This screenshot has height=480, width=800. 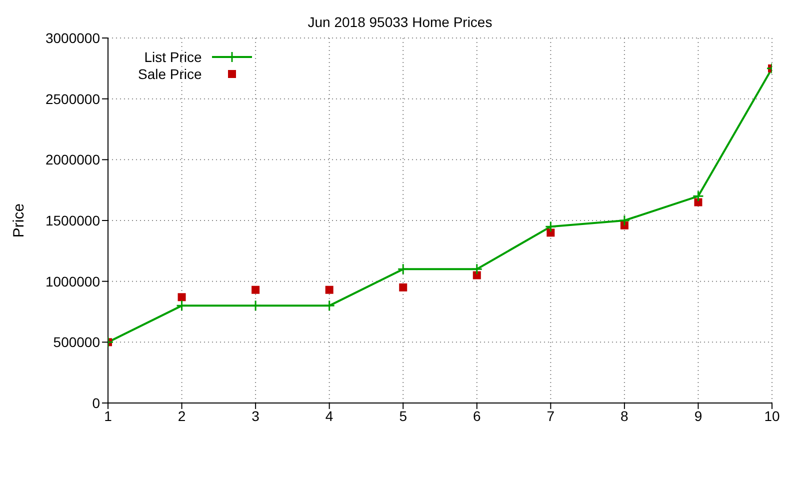 What do you see at coordinates (72, 160) in the screenshot?
I see `y-tick-label: 2000000` at bounding box center [72, 160].